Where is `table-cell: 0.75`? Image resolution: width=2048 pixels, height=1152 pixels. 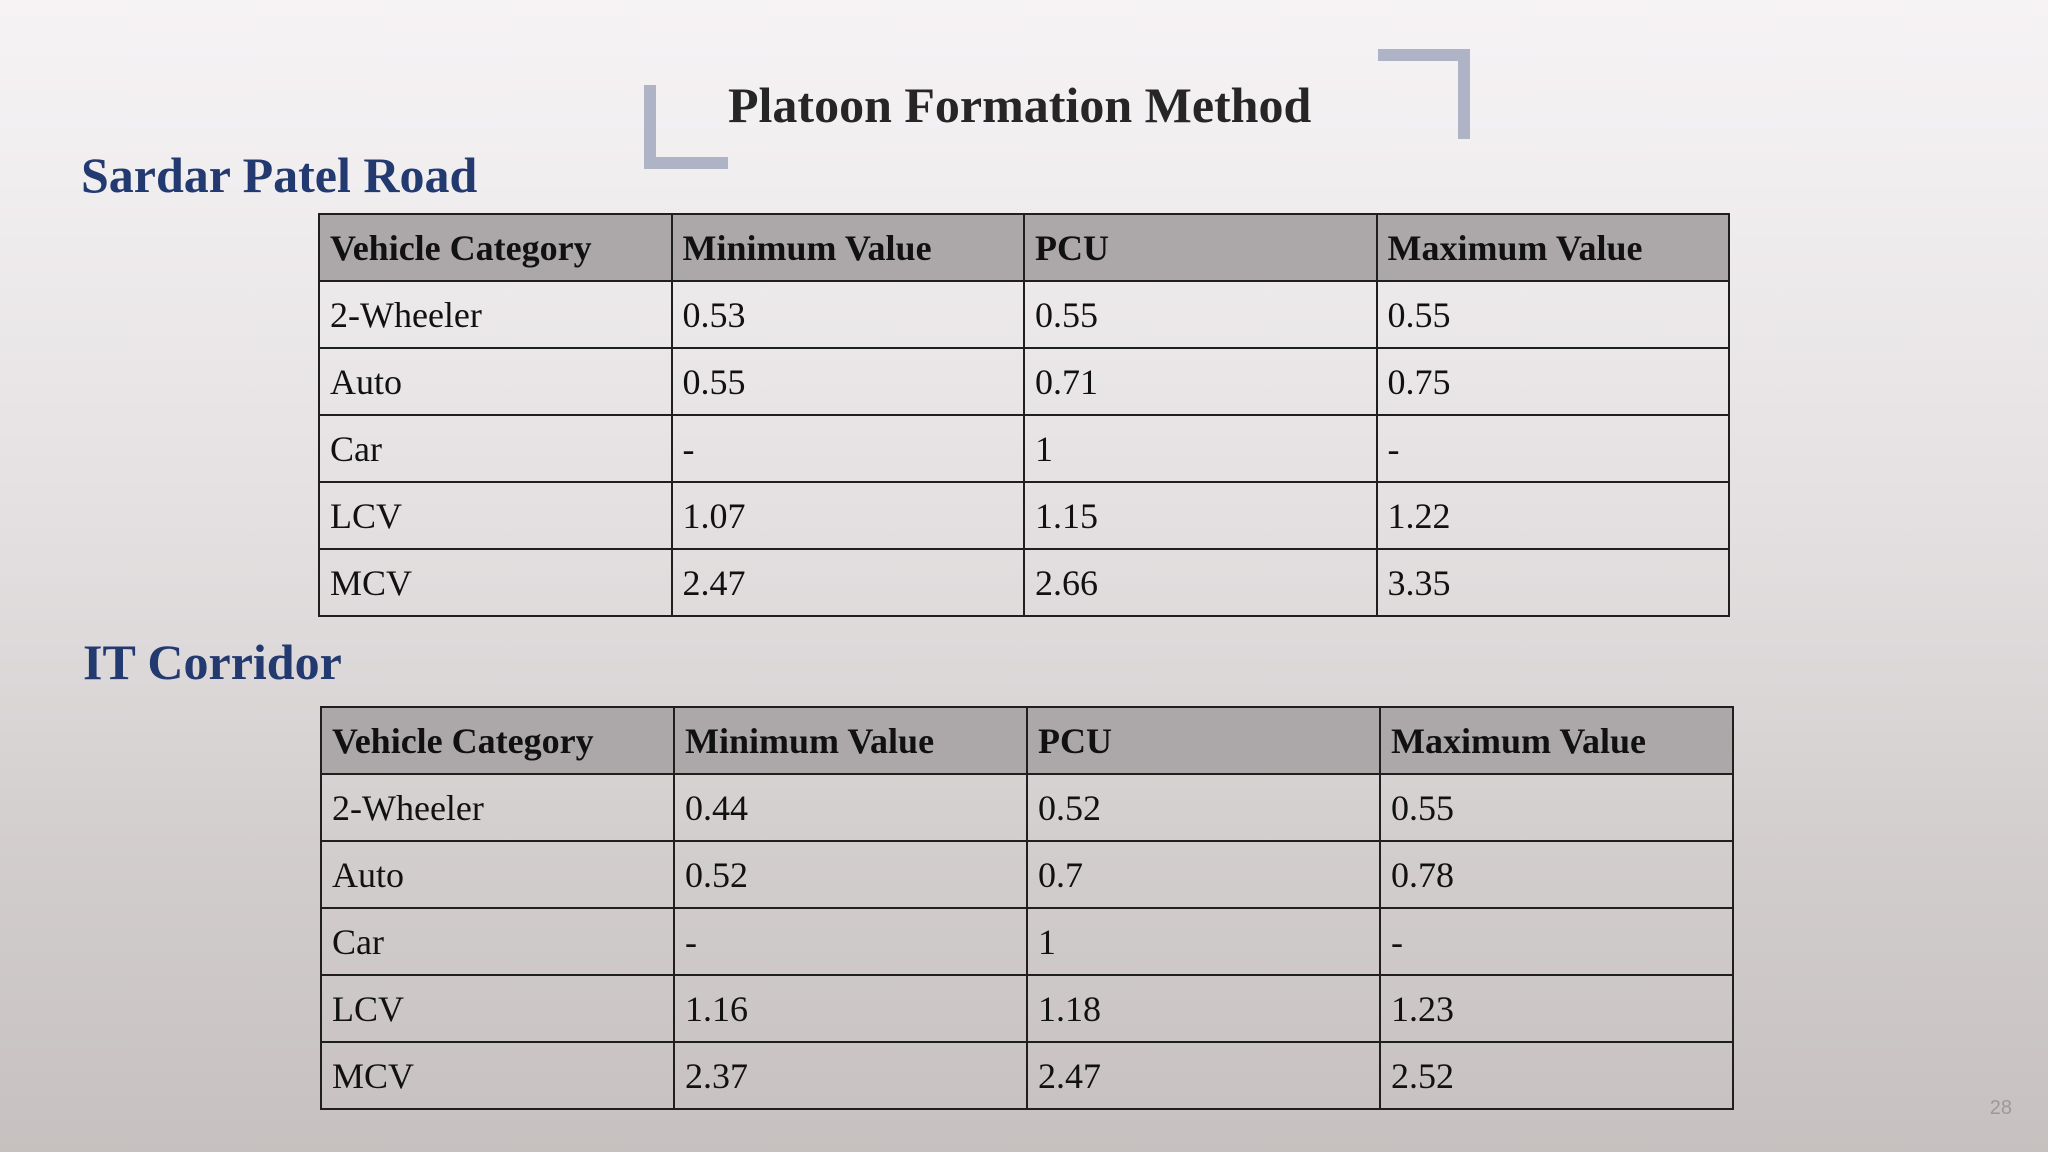
table-cell: 0.75 is located at coordinates (1552, 381).